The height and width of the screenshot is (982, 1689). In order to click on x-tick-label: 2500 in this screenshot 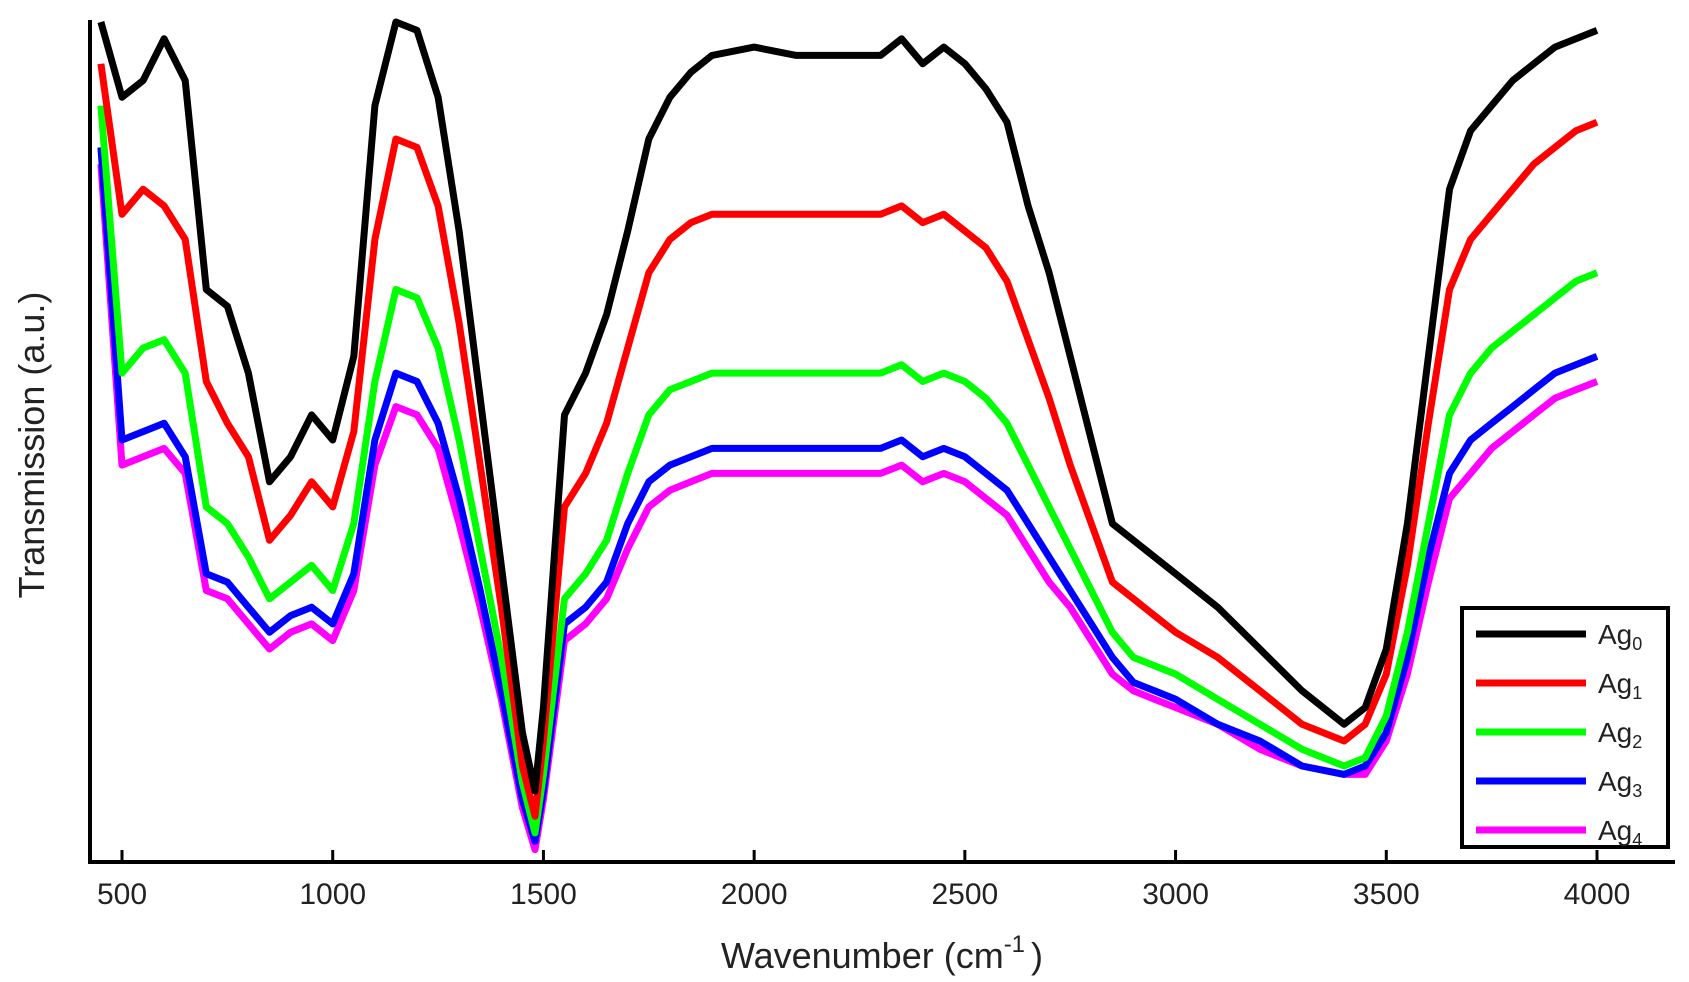, I will do `click(964, 894)`.